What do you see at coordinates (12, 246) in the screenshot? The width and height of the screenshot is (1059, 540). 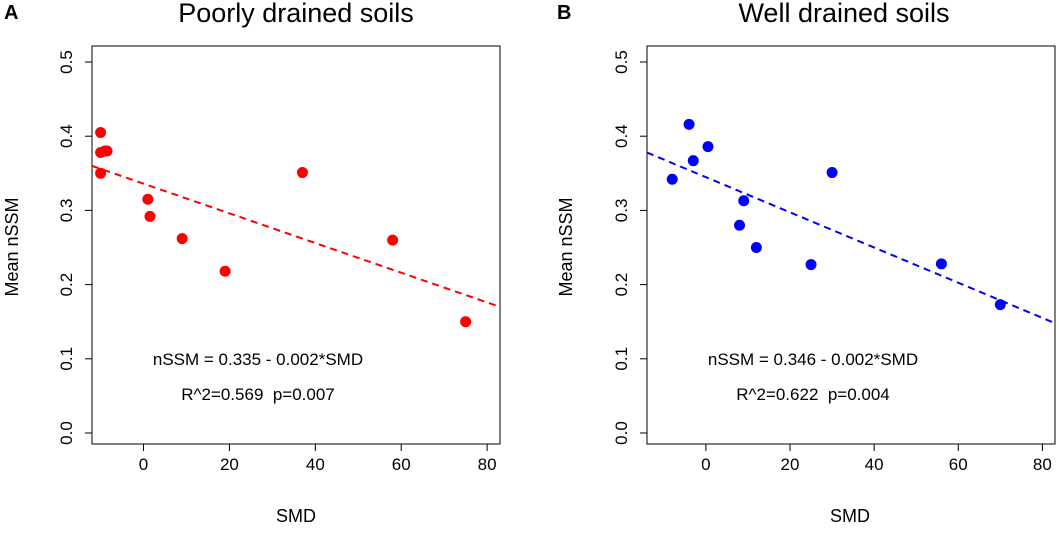 I see `panel-a-y-label: Mean nSSM` at bounding box center [12, 246].